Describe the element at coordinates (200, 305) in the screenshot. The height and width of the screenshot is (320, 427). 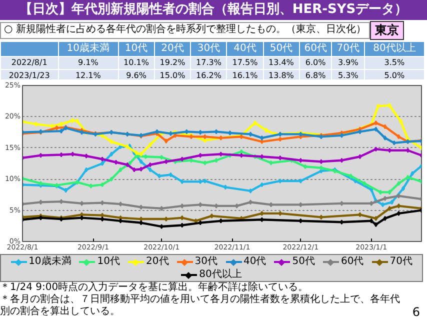
I see `text: ＊各月の割合は、７日間移動平均の値を用いて各月の陽性者数を累積化した上で、各年代別の割合を算出している。` at that location.